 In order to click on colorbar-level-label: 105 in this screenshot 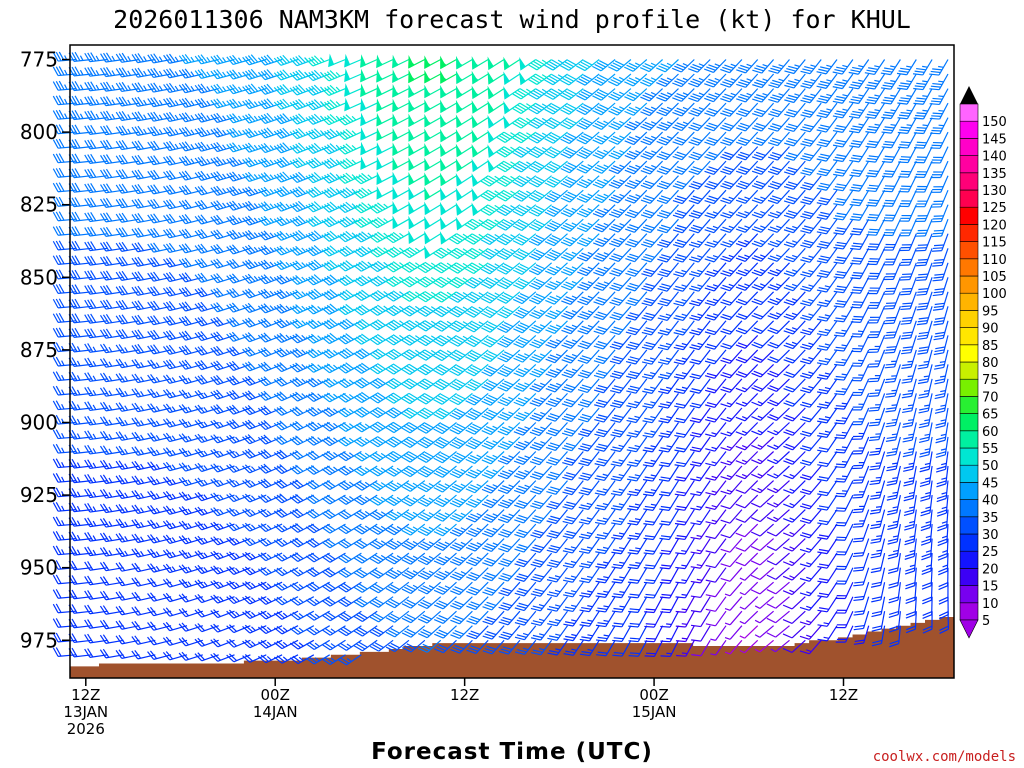, I will do `click(994, 277)`.